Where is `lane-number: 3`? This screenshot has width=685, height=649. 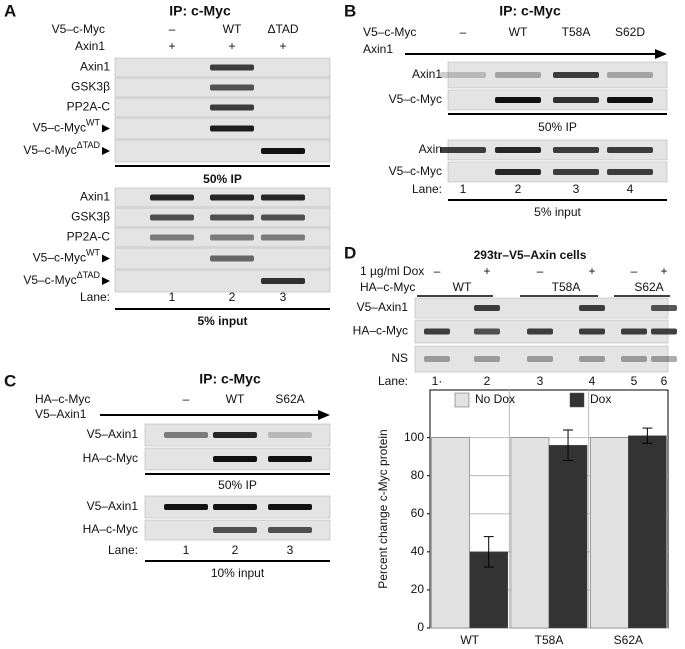 lane-number: 3 is located at coordinates (290, 550).